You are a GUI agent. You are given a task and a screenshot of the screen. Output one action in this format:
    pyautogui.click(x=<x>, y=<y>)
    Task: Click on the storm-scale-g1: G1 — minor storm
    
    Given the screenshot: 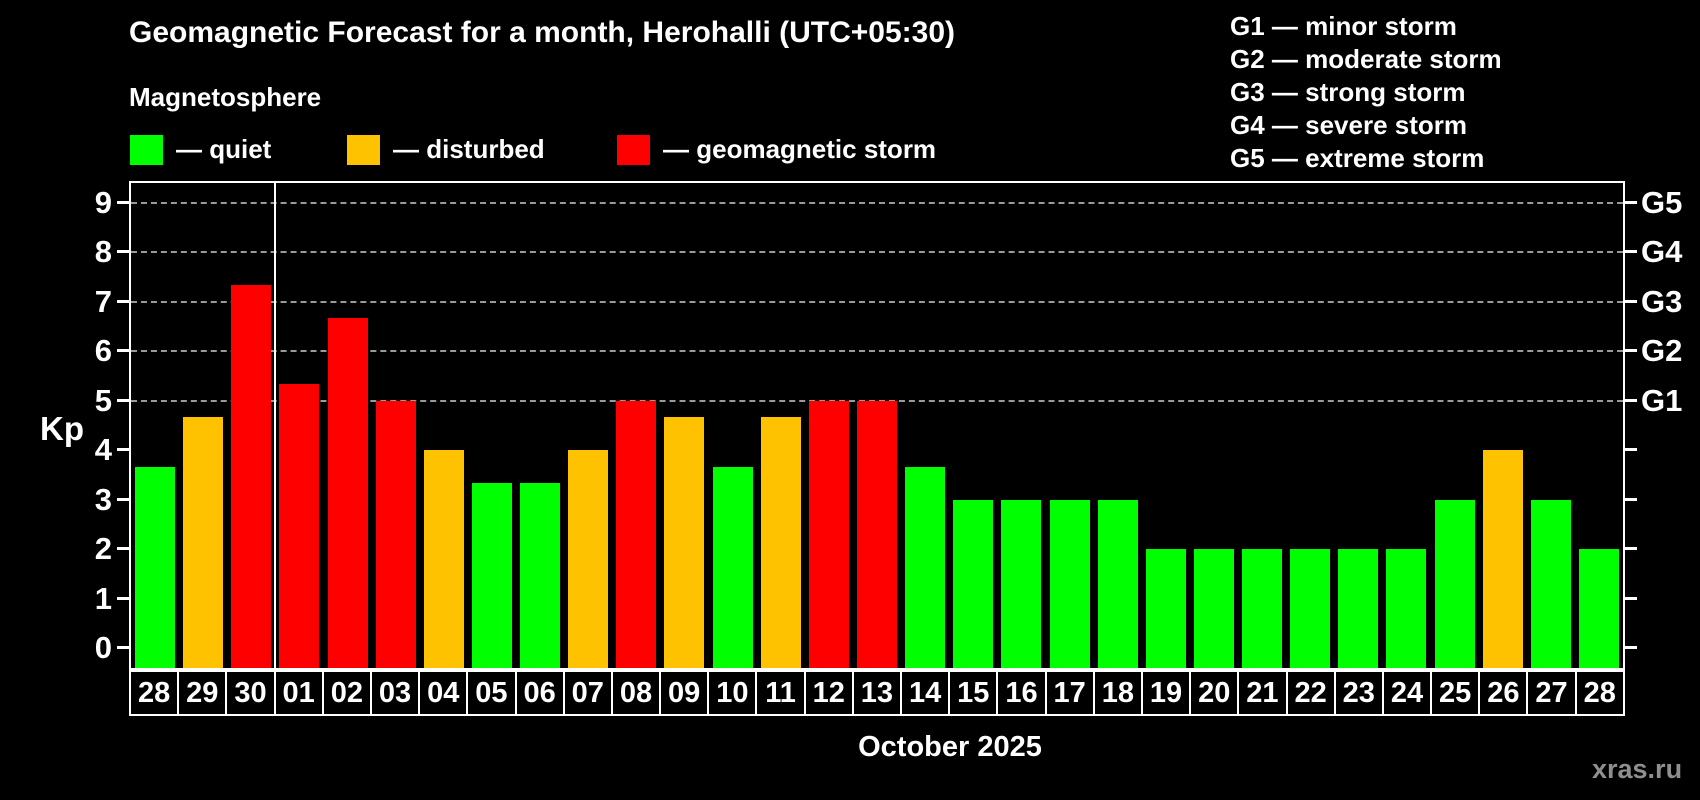 What is the action you would take?
    pyautogui.click(x=1343, y=26)
    